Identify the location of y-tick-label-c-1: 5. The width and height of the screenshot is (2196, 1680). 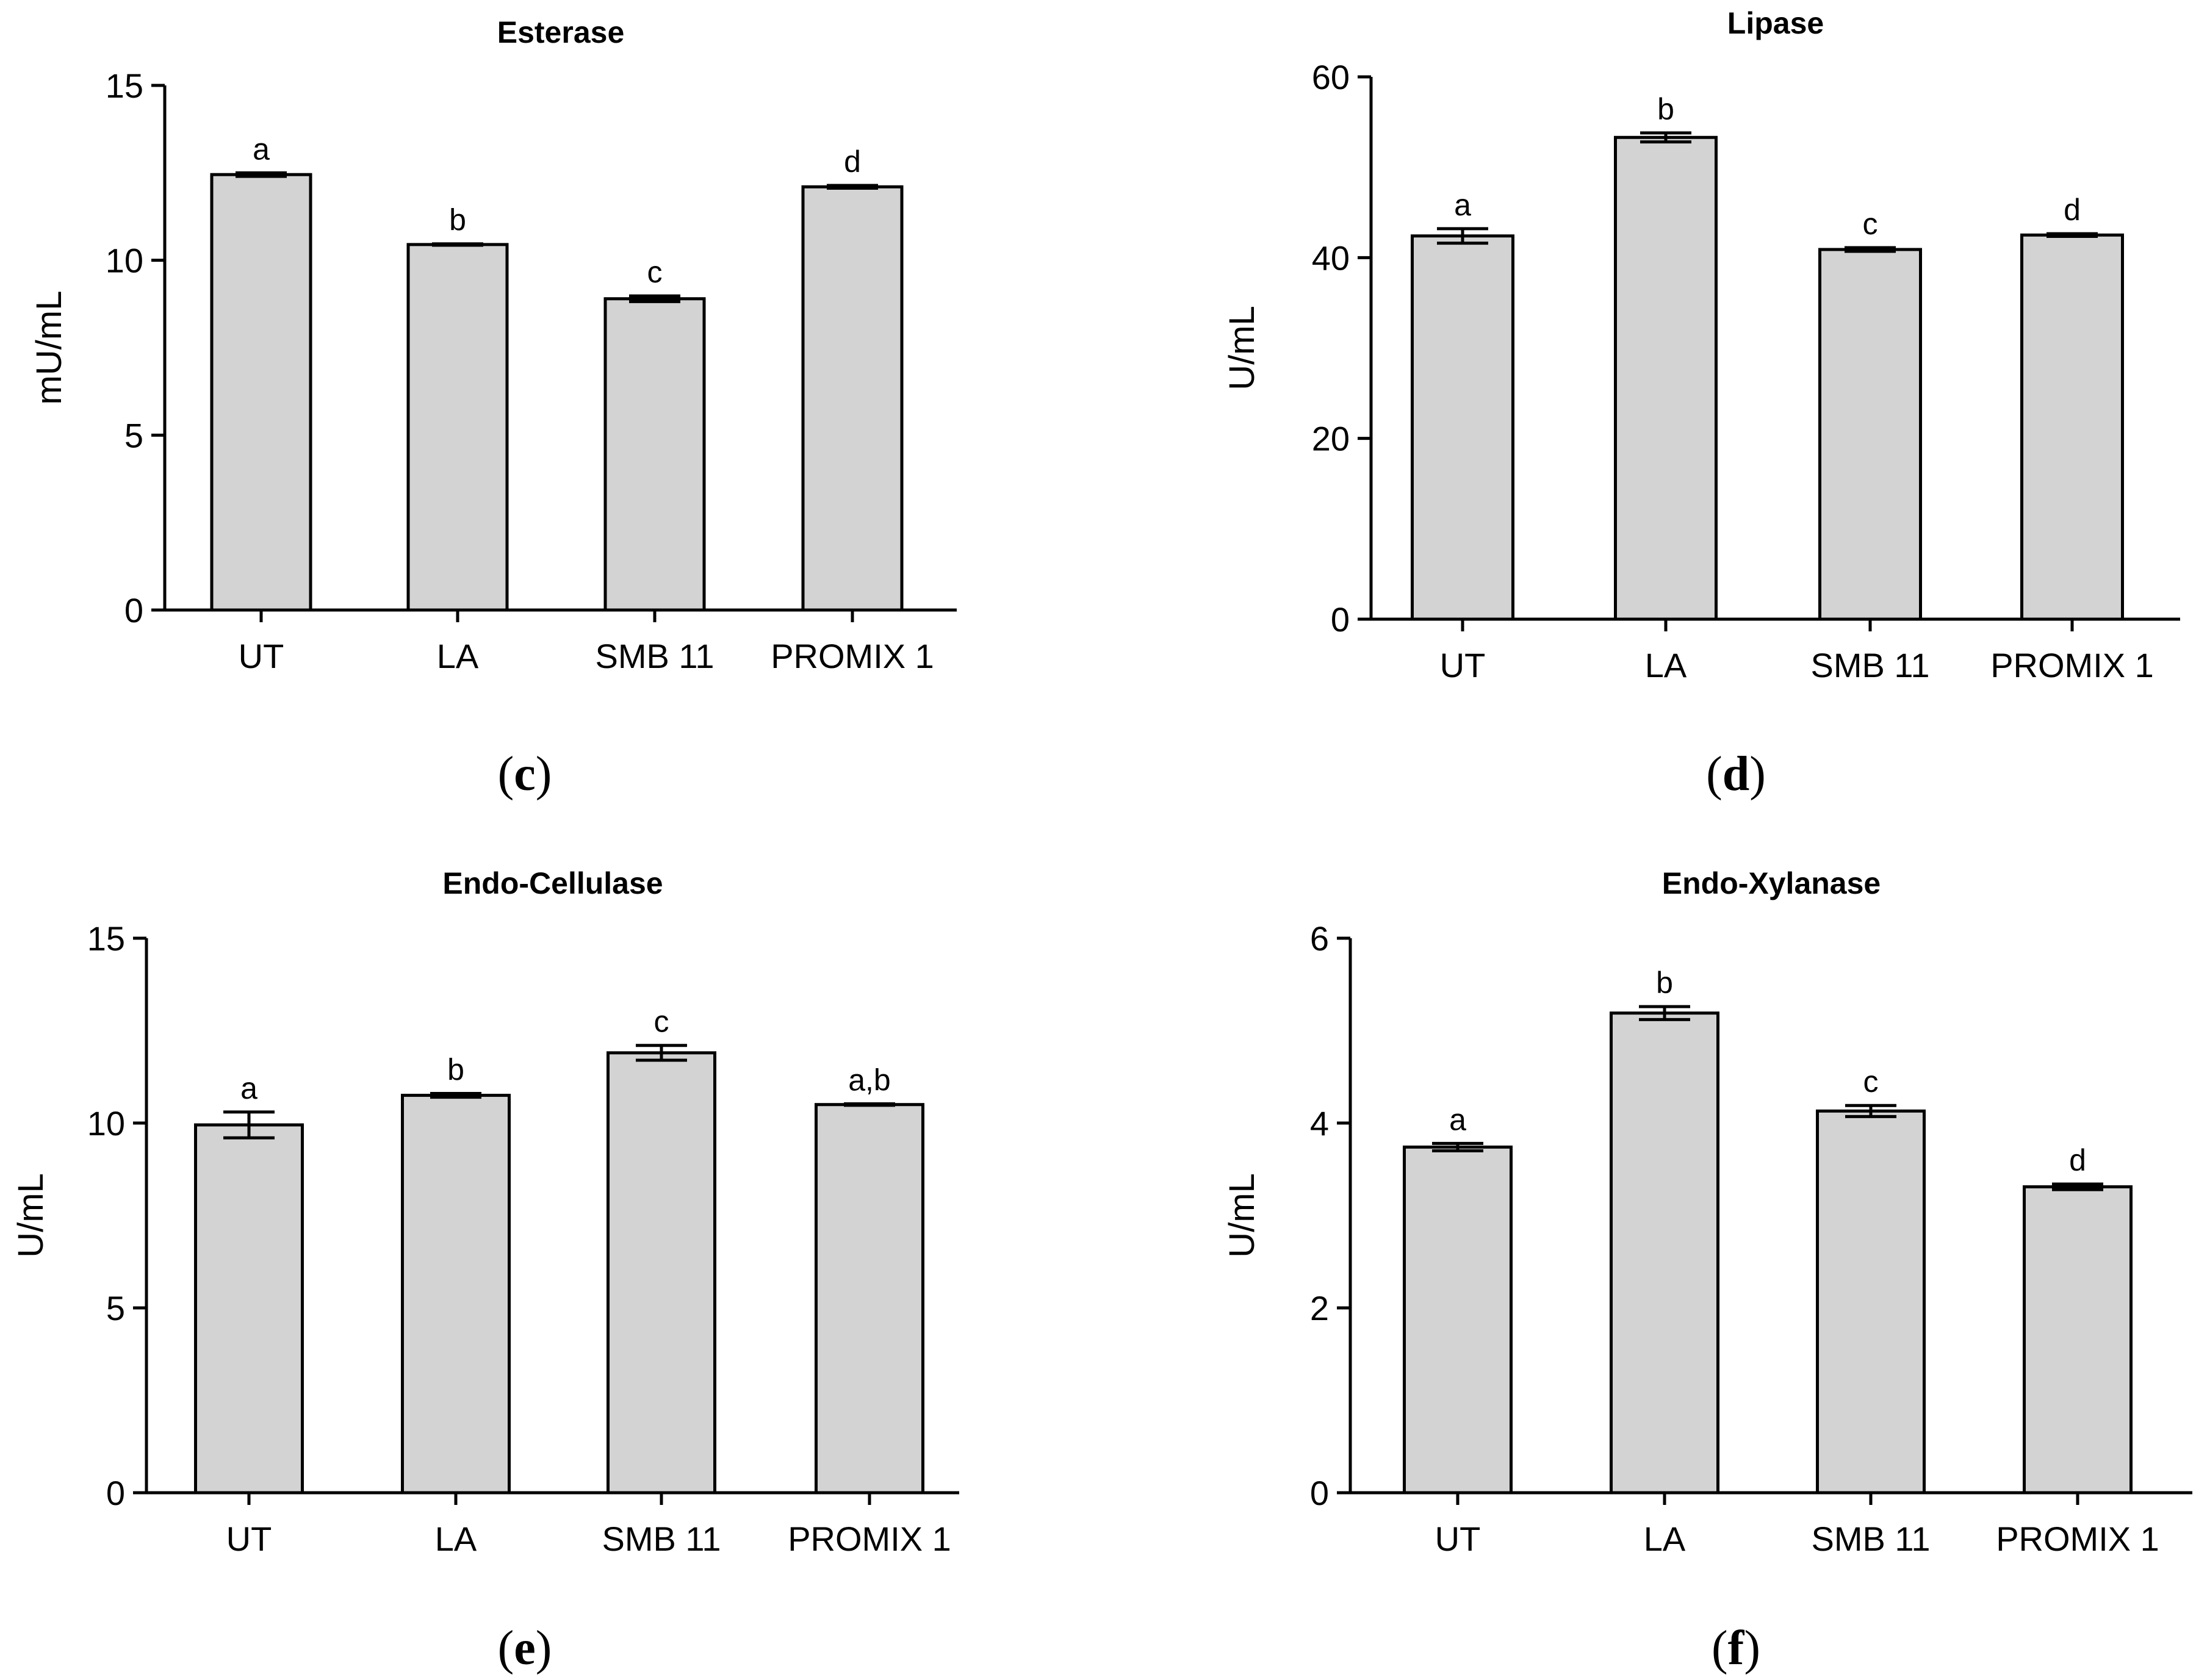
(133, 435).